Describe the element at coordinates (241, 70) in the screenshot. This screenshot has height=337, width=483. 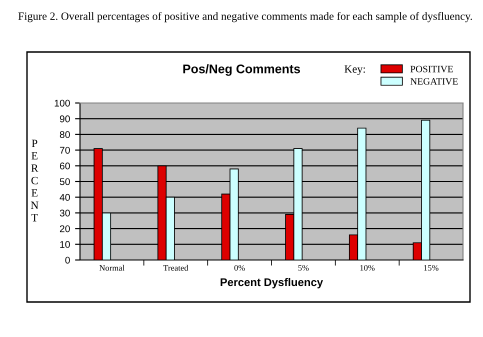
I see `chart-title: Pos/Neg Comments` at that location.